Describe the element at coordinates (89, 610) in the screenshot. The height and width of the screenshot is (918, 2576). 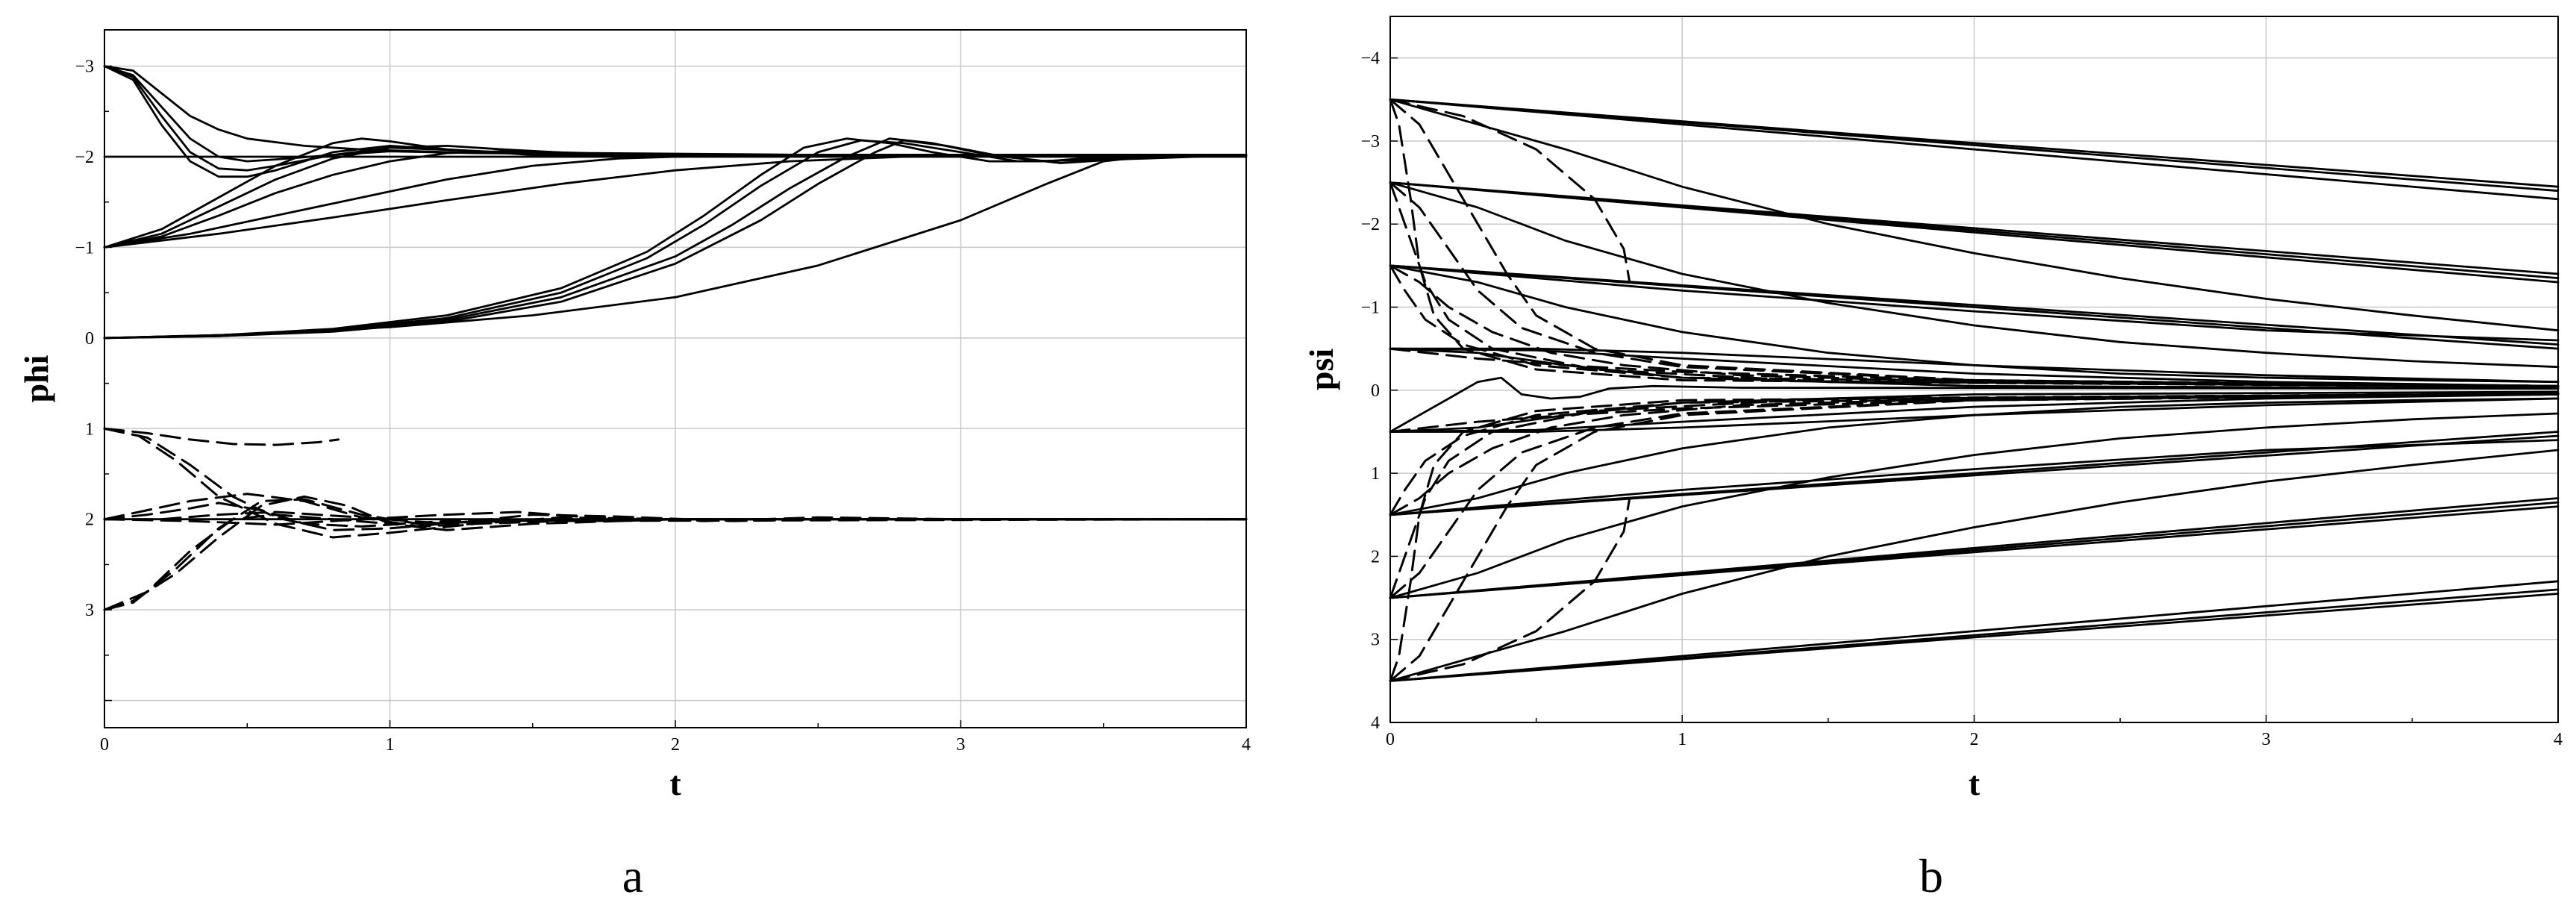
I see `y-tick-label-a: 3` at that location.